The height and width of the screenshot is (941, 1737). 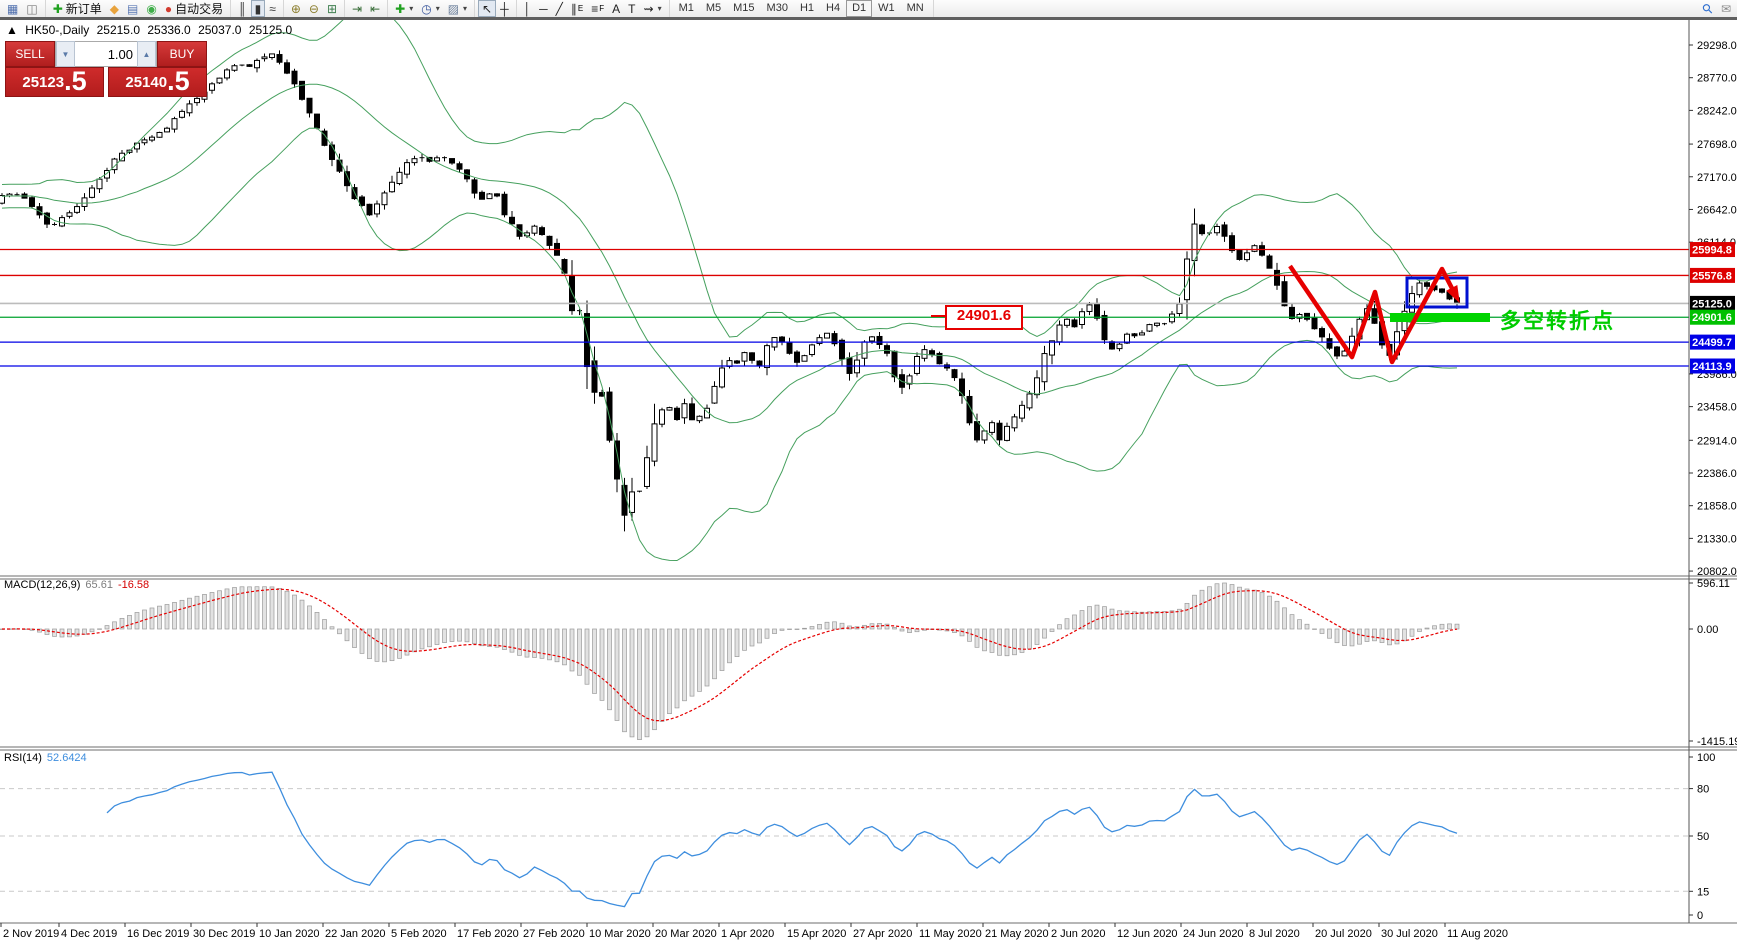 What do you see at coordinates (1713, 584) in the screenshot?
I see `macd-axis-label: 596.11` at bounding box center [1713, 584].